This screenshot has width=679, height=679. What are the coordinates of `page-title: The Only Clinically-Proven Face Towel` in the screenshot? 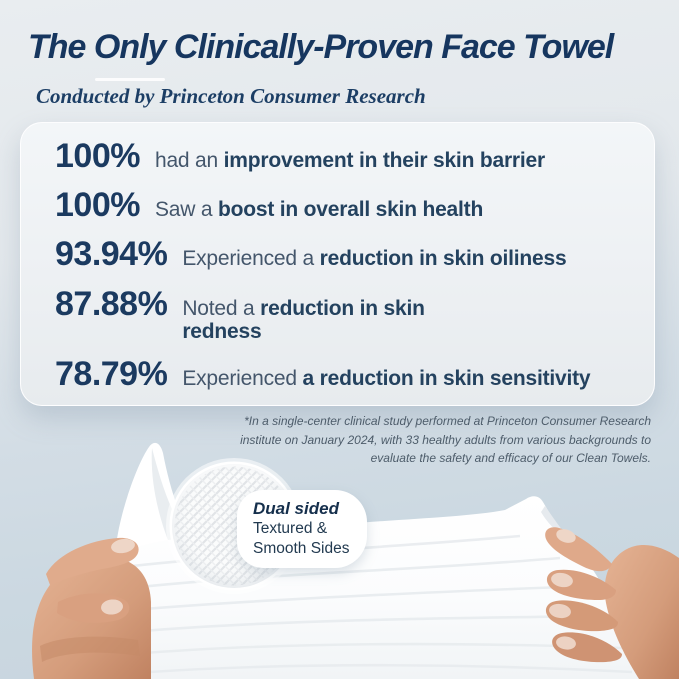 It's located at (321, 47).